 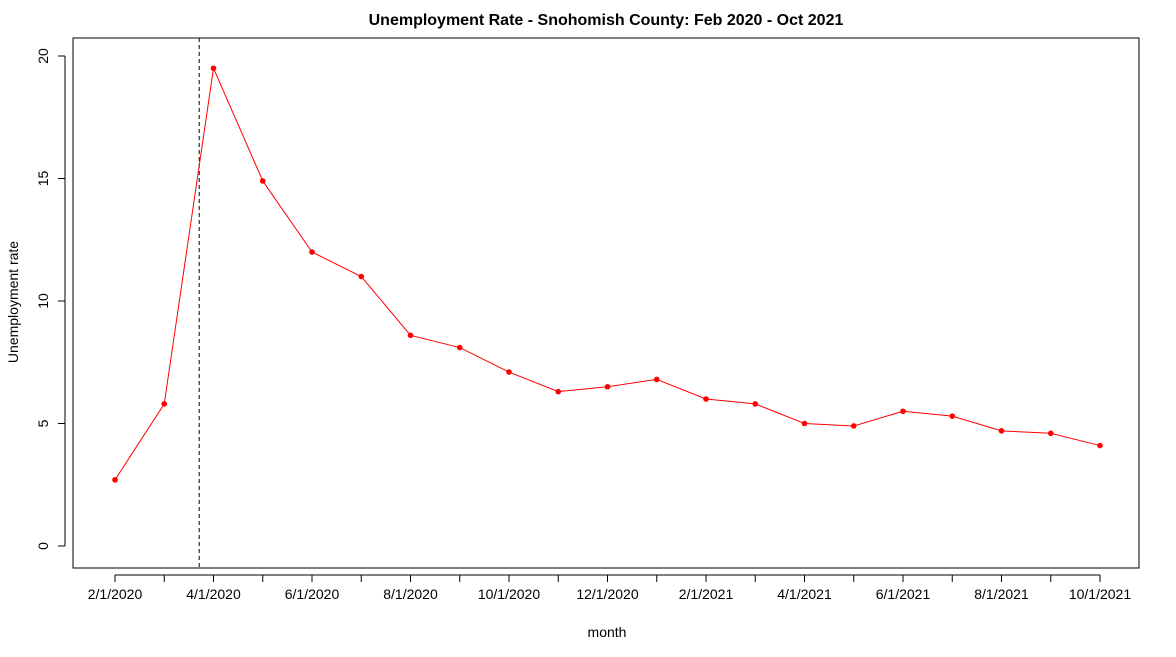 What do you see at coordinates (1001, 594) in the screenshot?
I see `x-tick-label: 8/1/2021` at bounding box center [1001, 594].